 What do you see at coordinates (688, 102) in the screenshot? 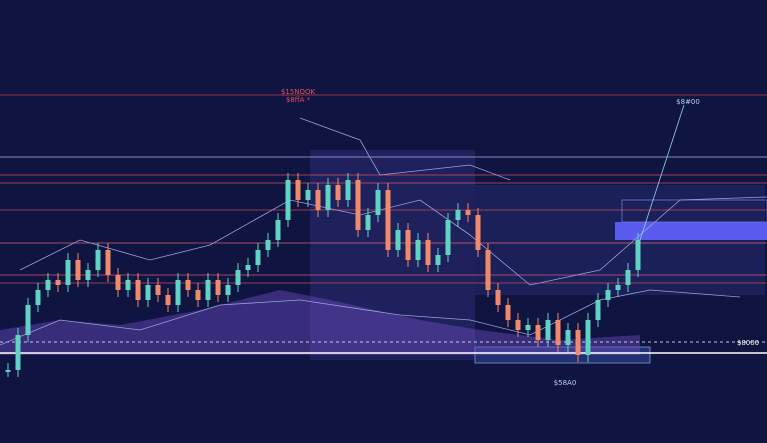
I see `annotation: $8#00` at bounding box center [688, 102].